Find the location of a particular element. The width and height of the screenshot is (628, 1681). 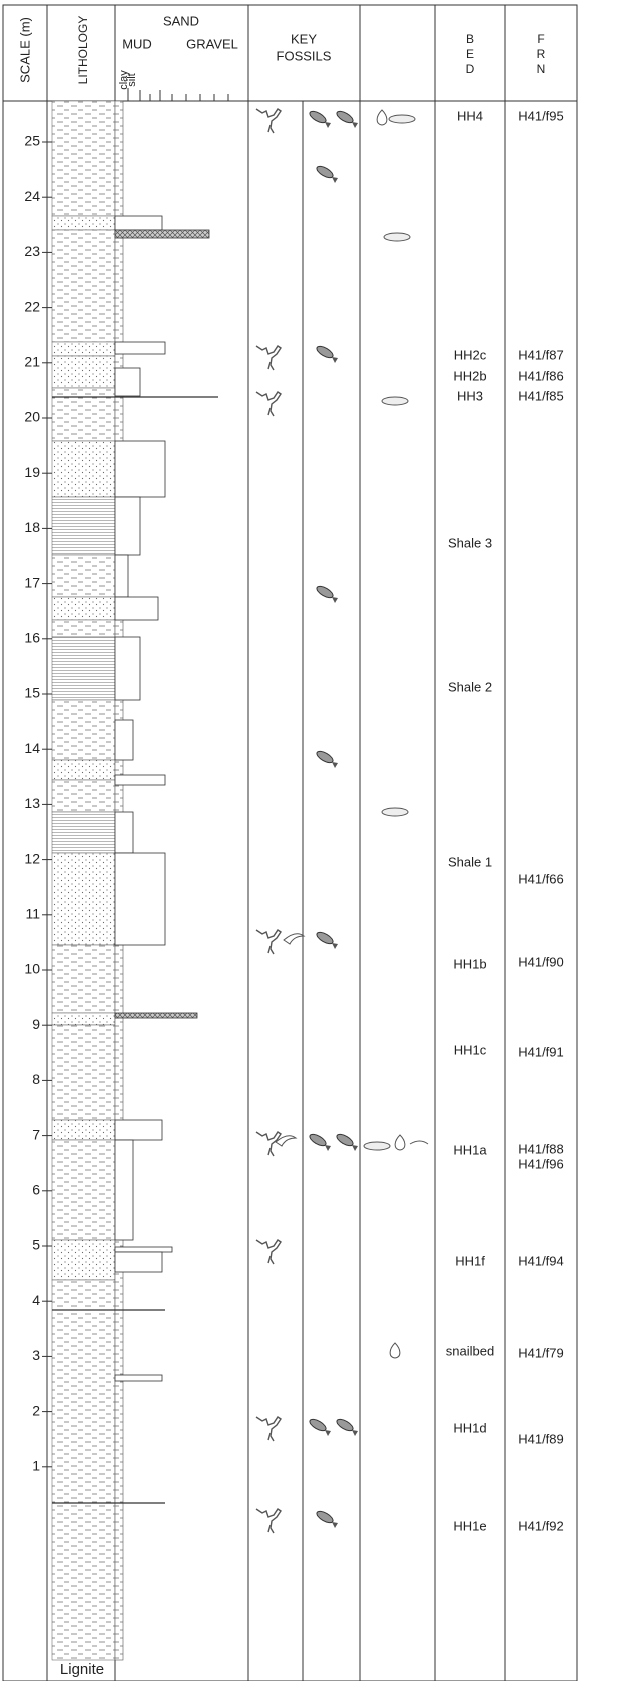

scale-label: 1 is located at coordinates (36, 1466).